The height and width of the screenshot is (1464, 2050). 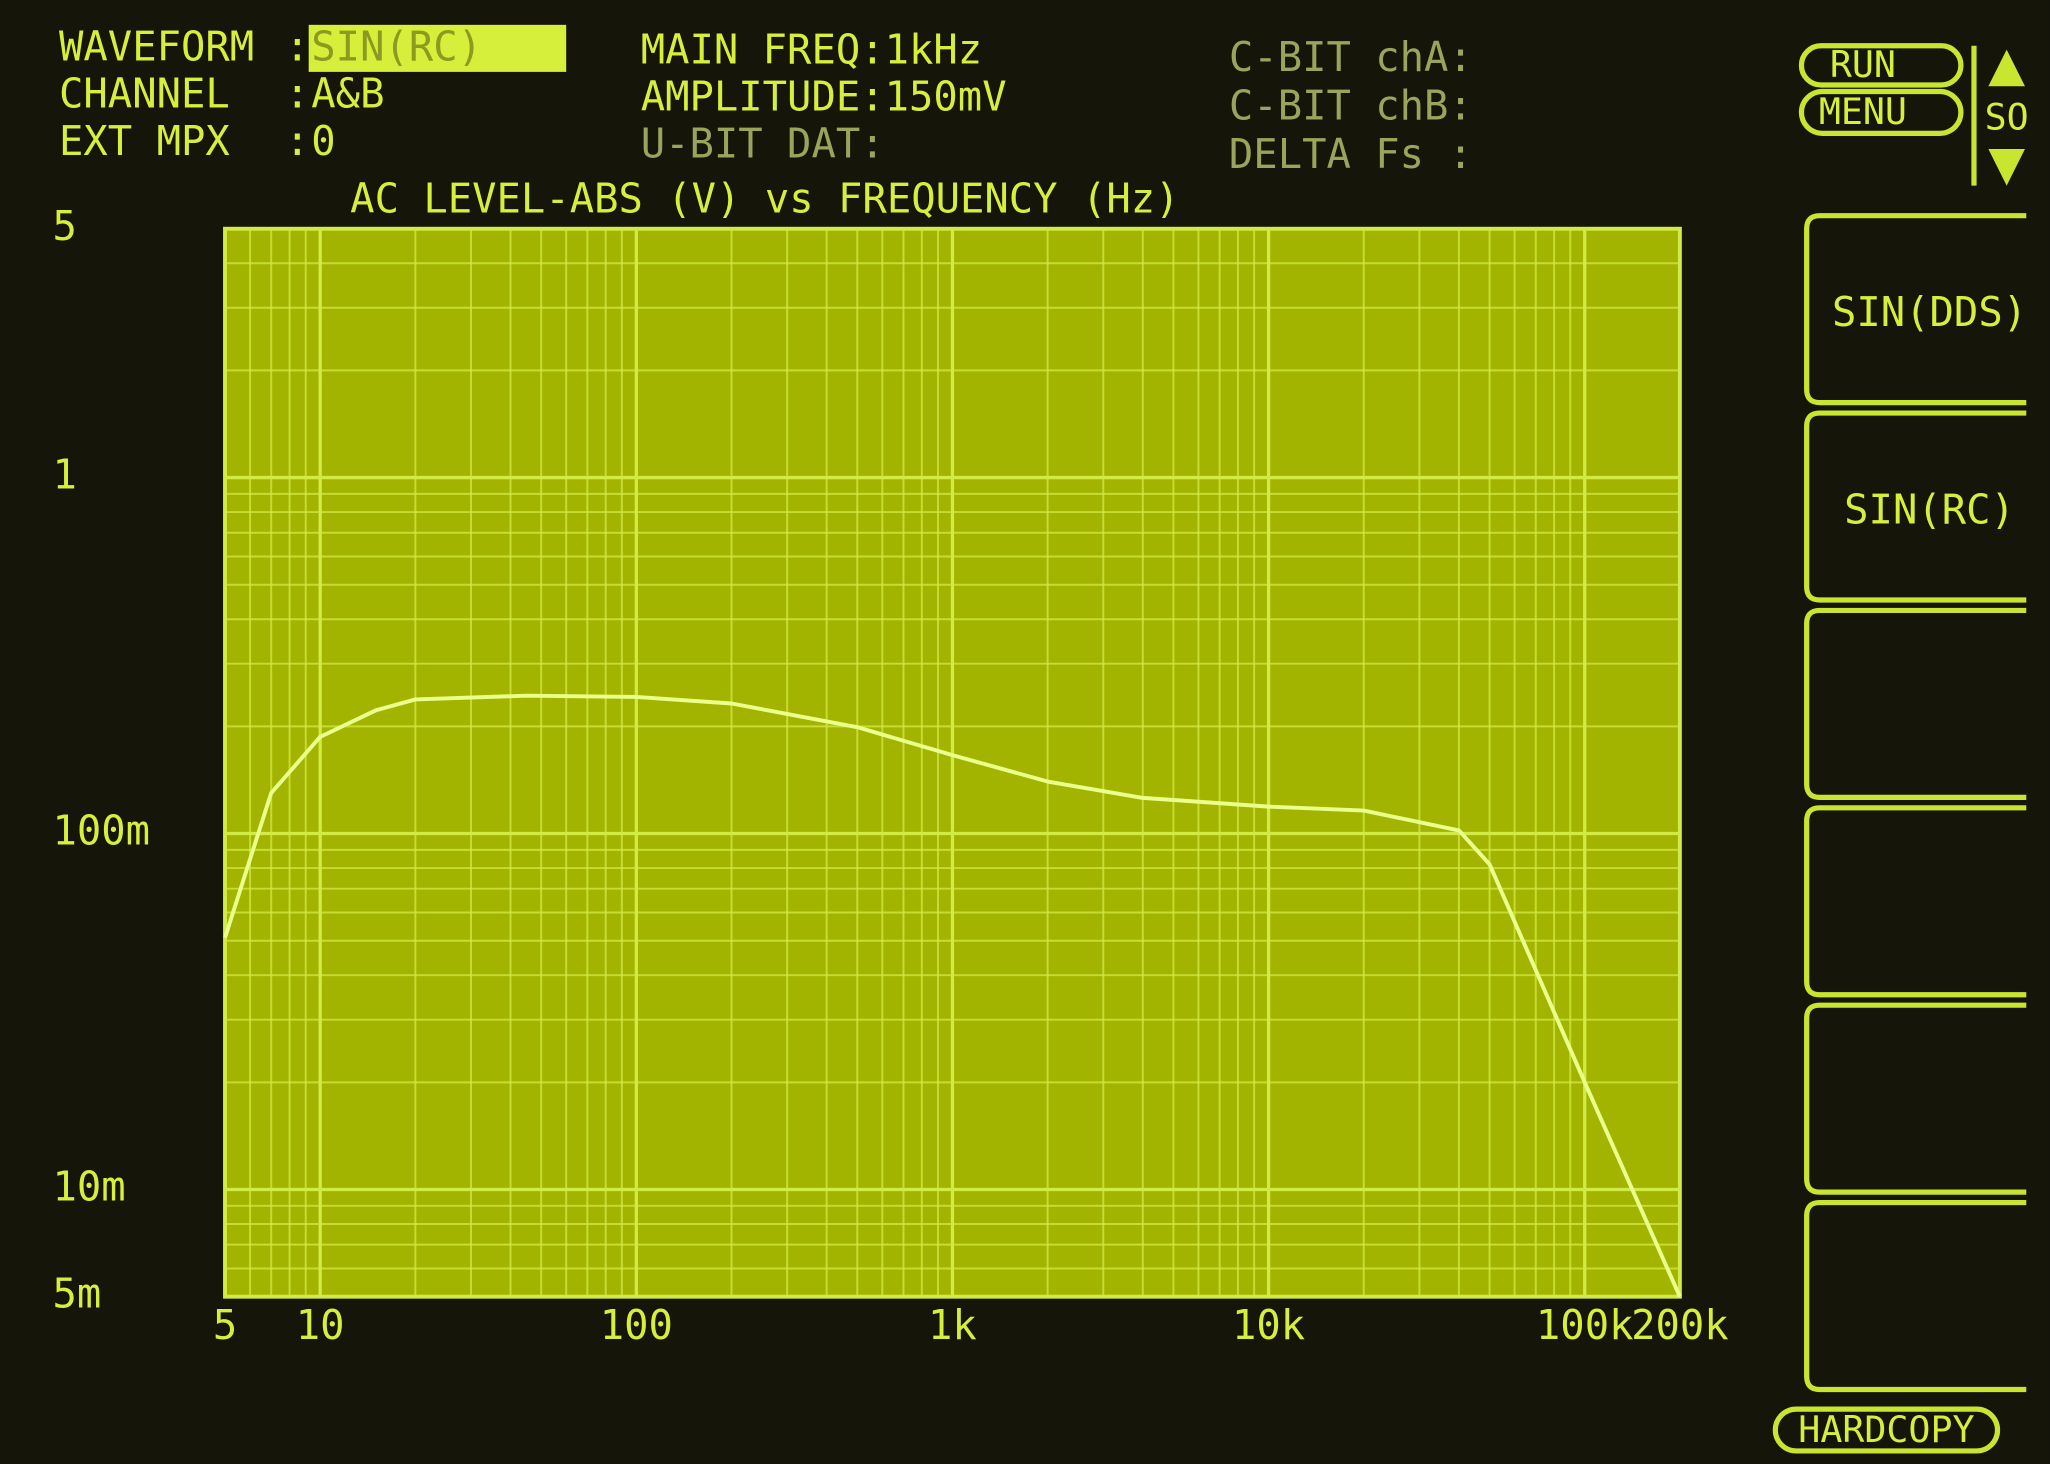 I want to click on status-value: A&B, so click(x=347, y=94).